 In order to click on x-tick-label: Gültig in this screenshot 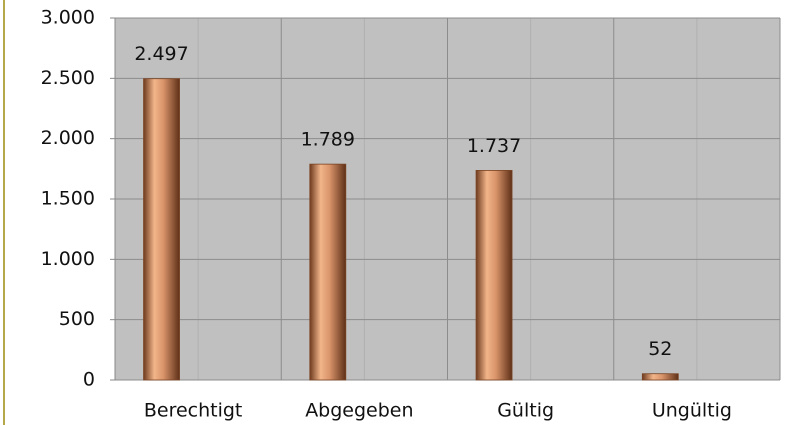, I will do `click(525, 411)`.